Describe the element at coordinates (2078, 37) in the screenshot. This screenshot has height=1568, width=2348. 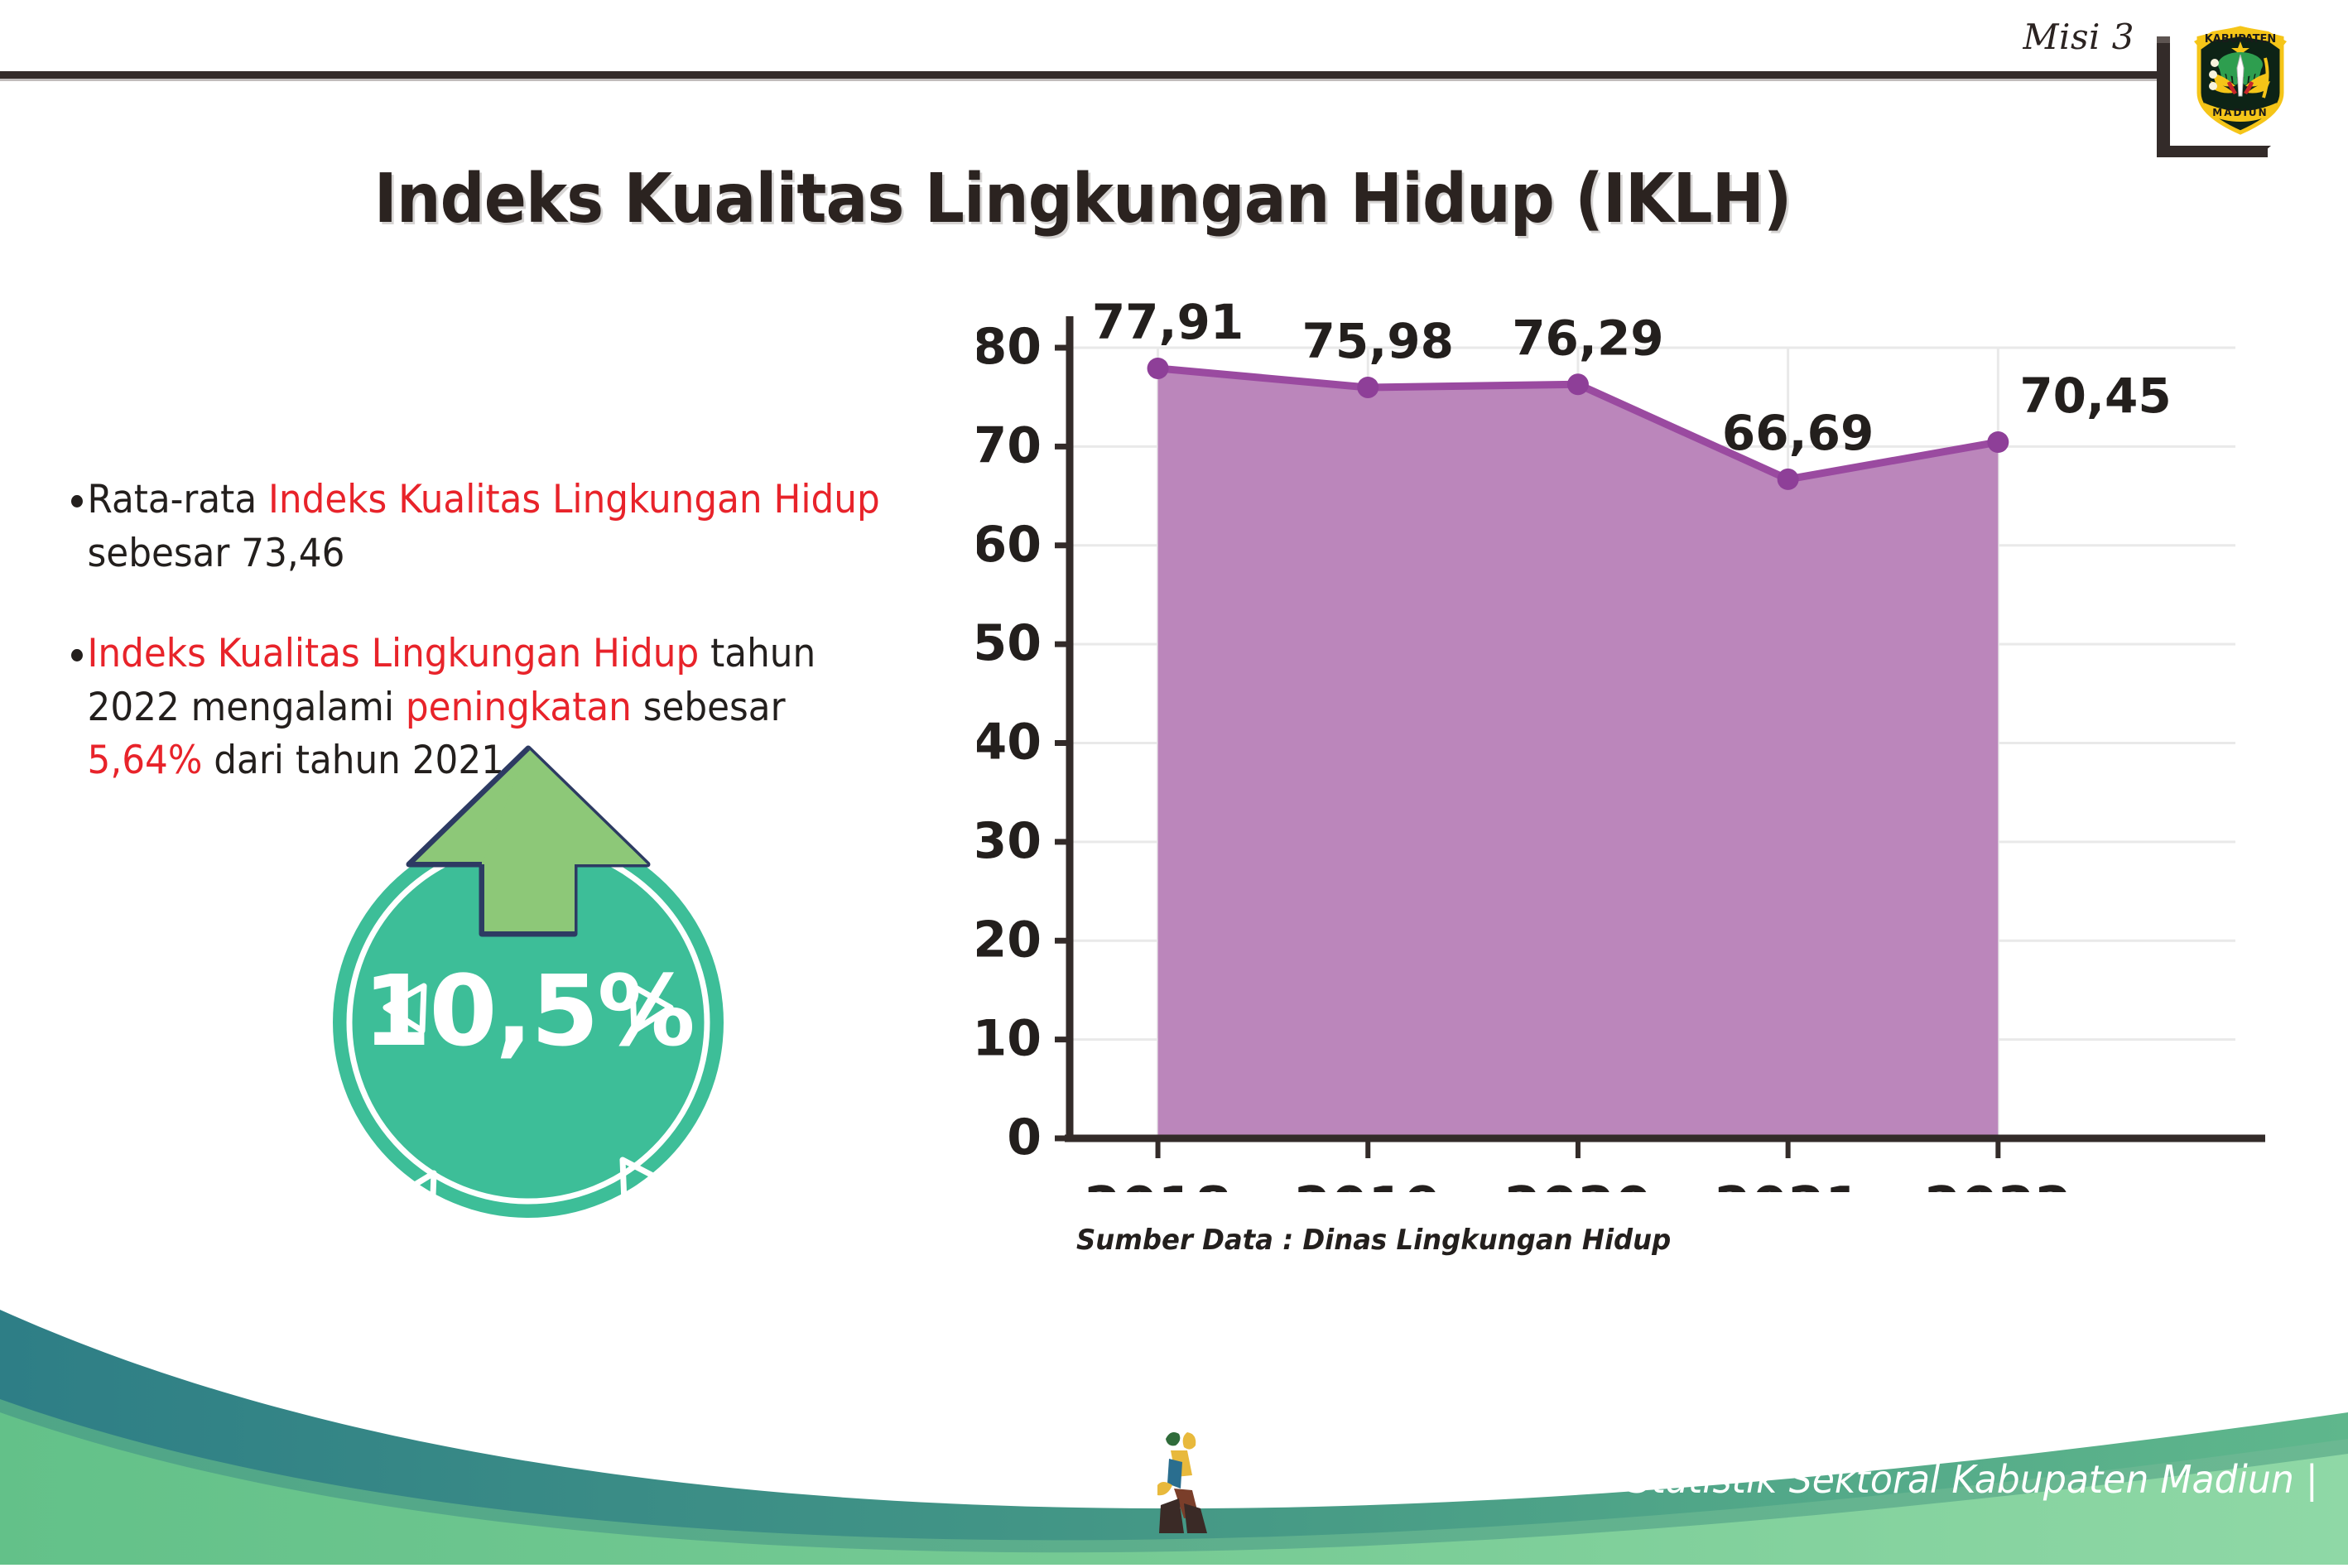
I see `mission-label: Misi 3` at that location.